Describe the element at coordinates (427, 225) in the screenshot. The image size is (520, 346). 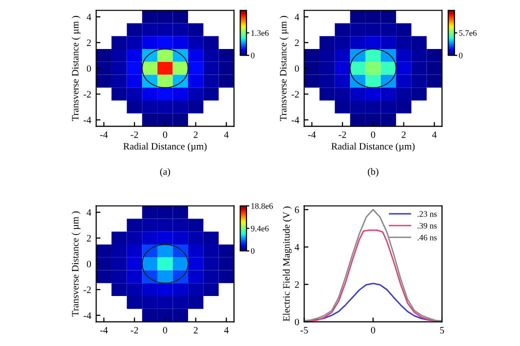
I see `legend-label: .39 ns` at that location.